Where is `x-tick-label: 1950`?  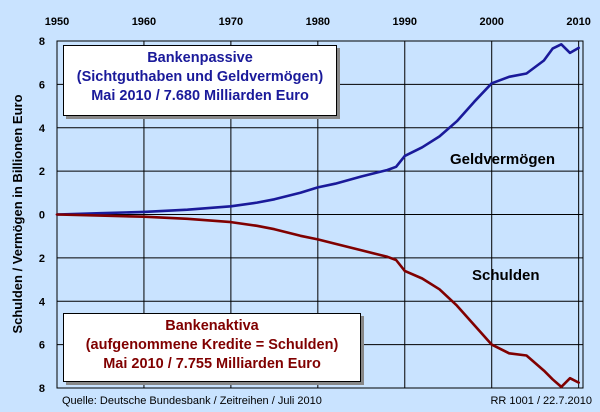
x-tick-label: 1950 is located at coordinates (57, 22).